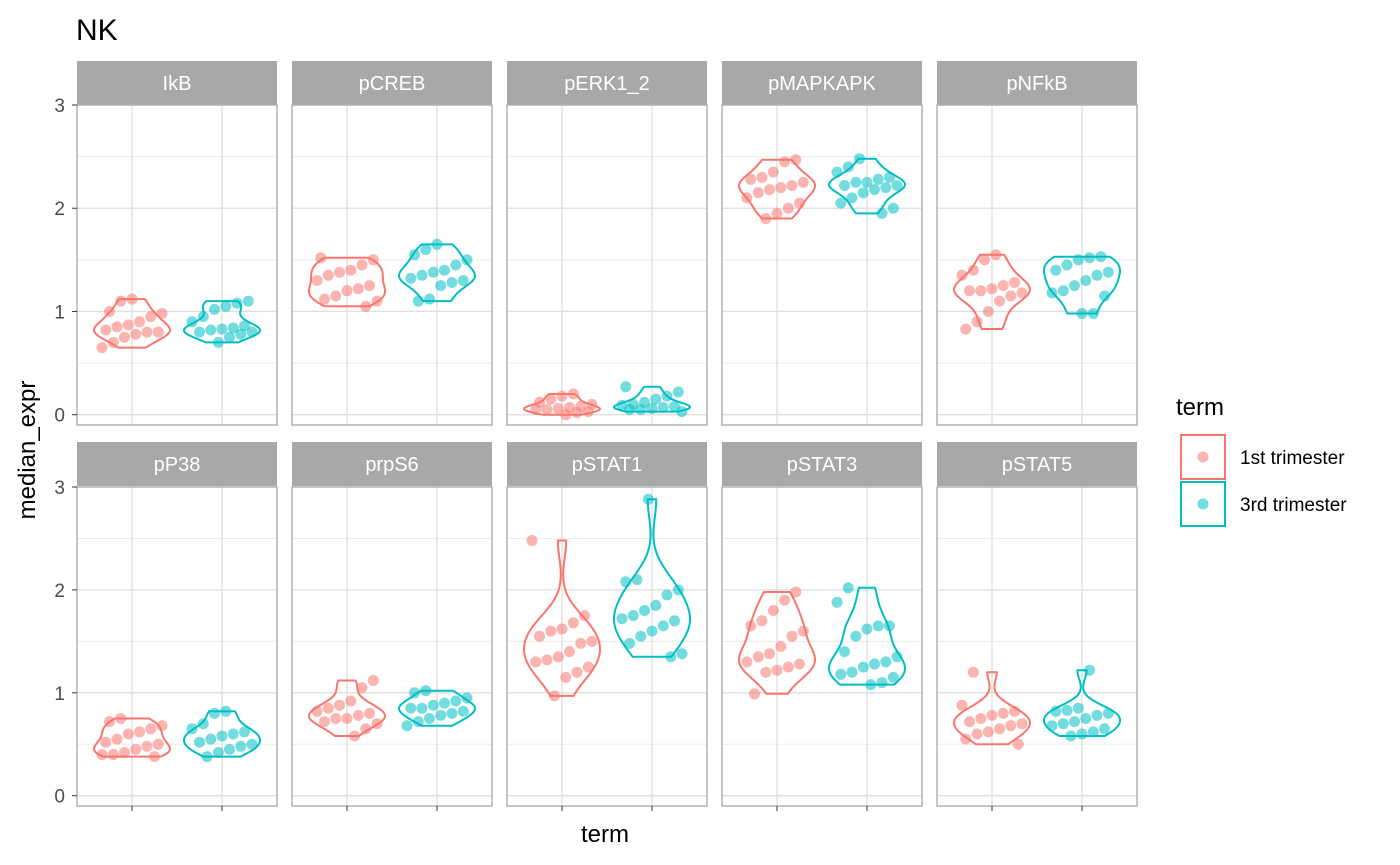  Describe the element at coordinates (605, 834) in the screenshot. I see `x-axis-title: term` at that location.